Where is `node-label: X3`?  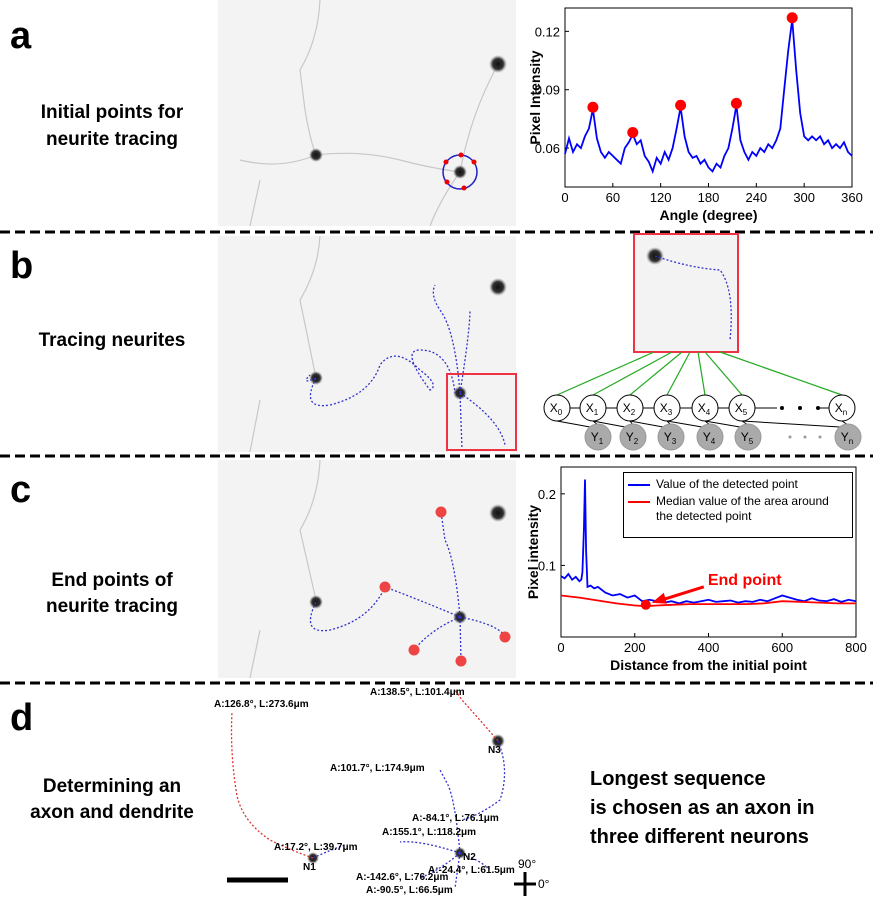
node-label: X3 is located at coordinates (666, 409).